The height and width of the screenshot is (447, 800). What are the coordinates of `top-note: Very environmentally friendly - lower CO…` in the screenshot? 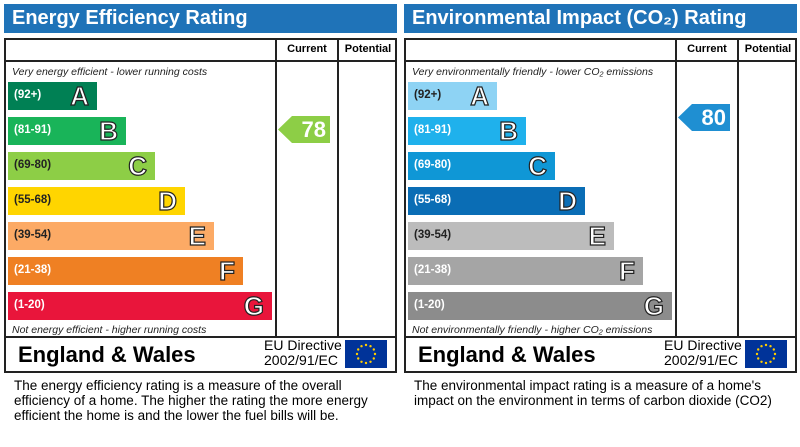 It's located at (533, 72).